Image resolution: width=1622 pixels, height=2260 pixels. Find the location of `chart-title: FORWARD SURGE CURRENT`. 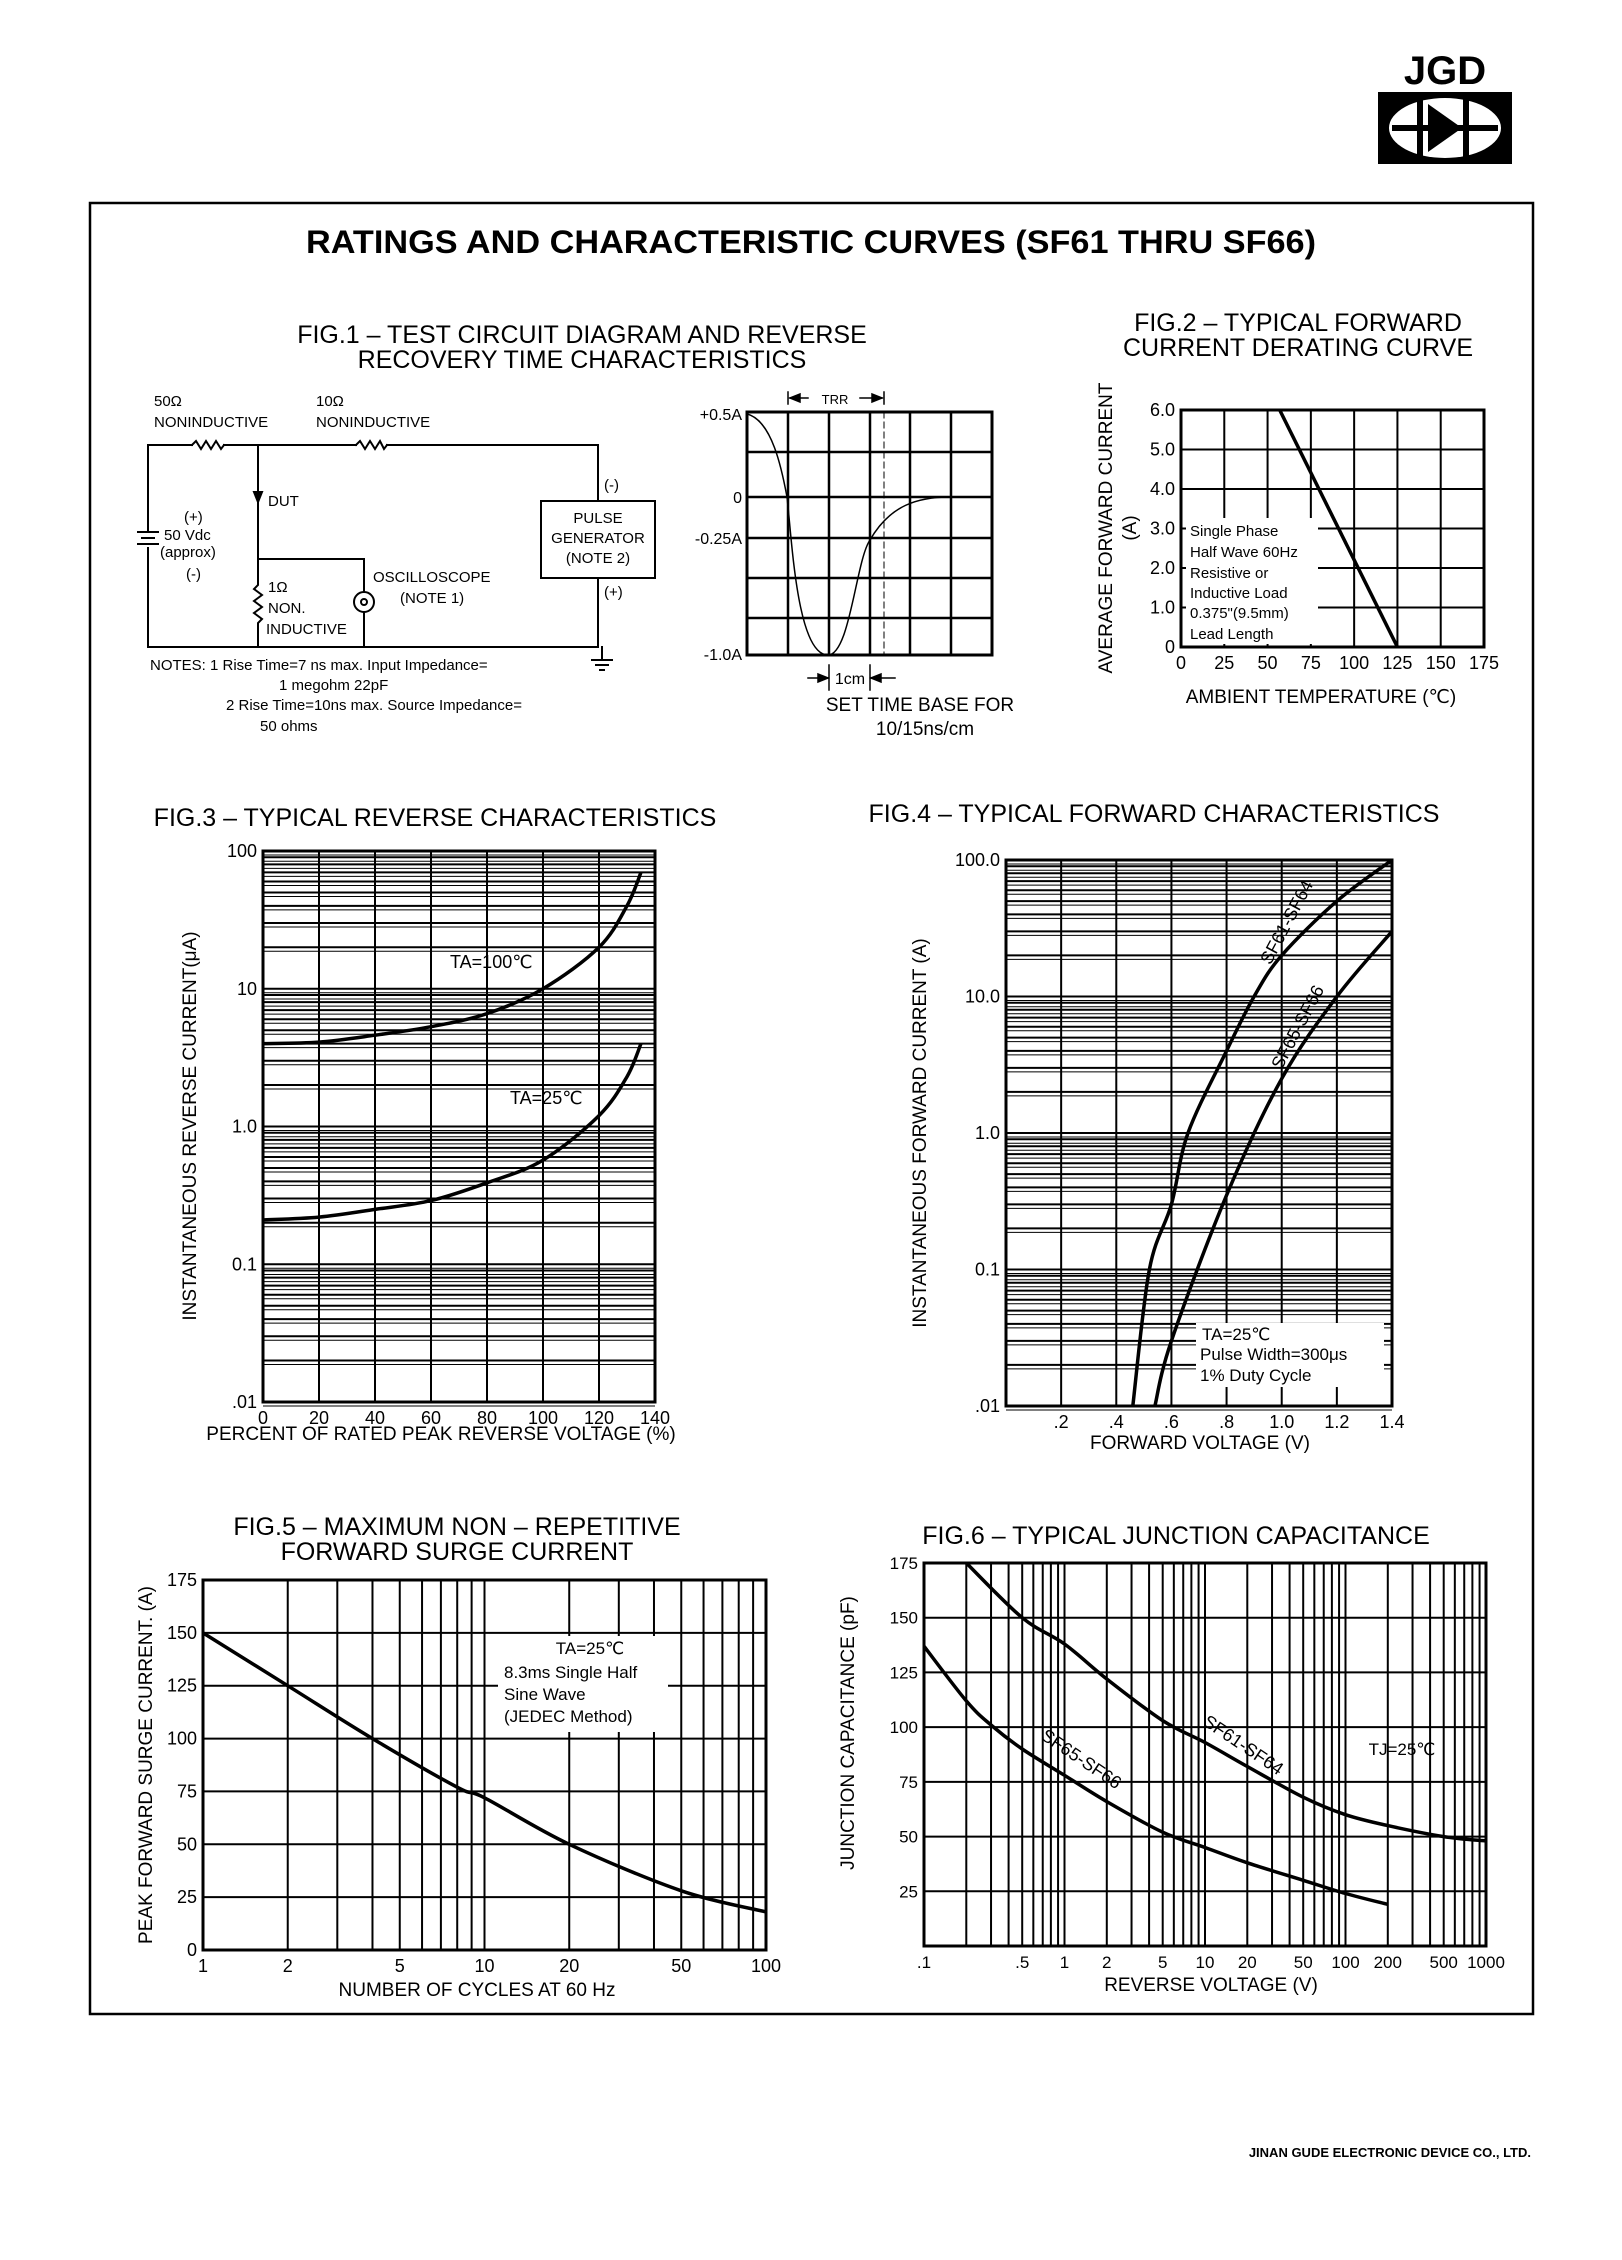

chart-title: FORWARD SURGE CURRENT is located at coordinates (457, 1552).